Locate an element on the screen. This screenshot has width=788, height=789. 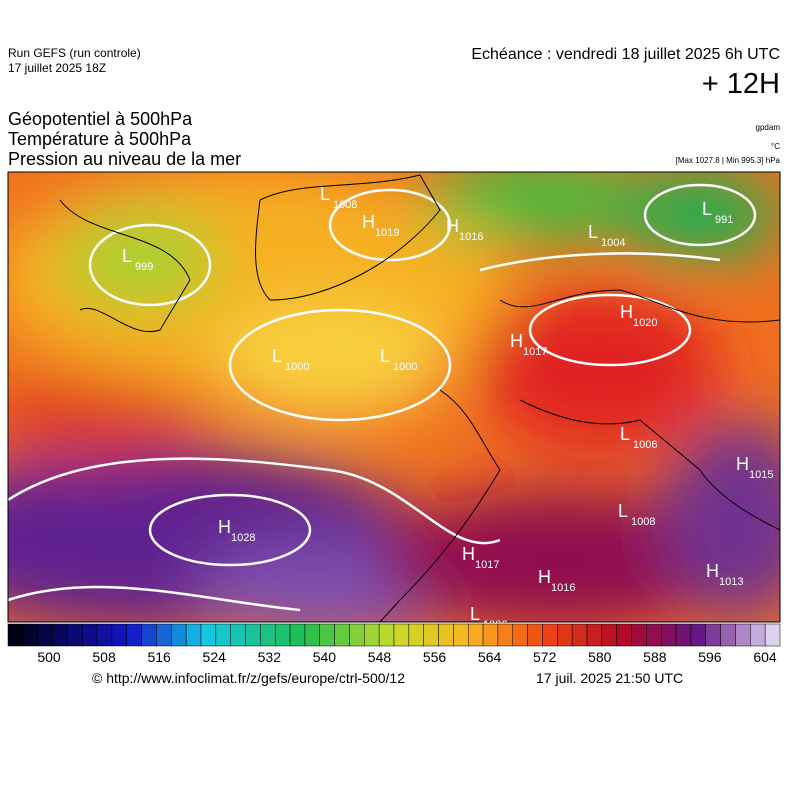
lead-time: + 12H is located at coordinates (740, 84).